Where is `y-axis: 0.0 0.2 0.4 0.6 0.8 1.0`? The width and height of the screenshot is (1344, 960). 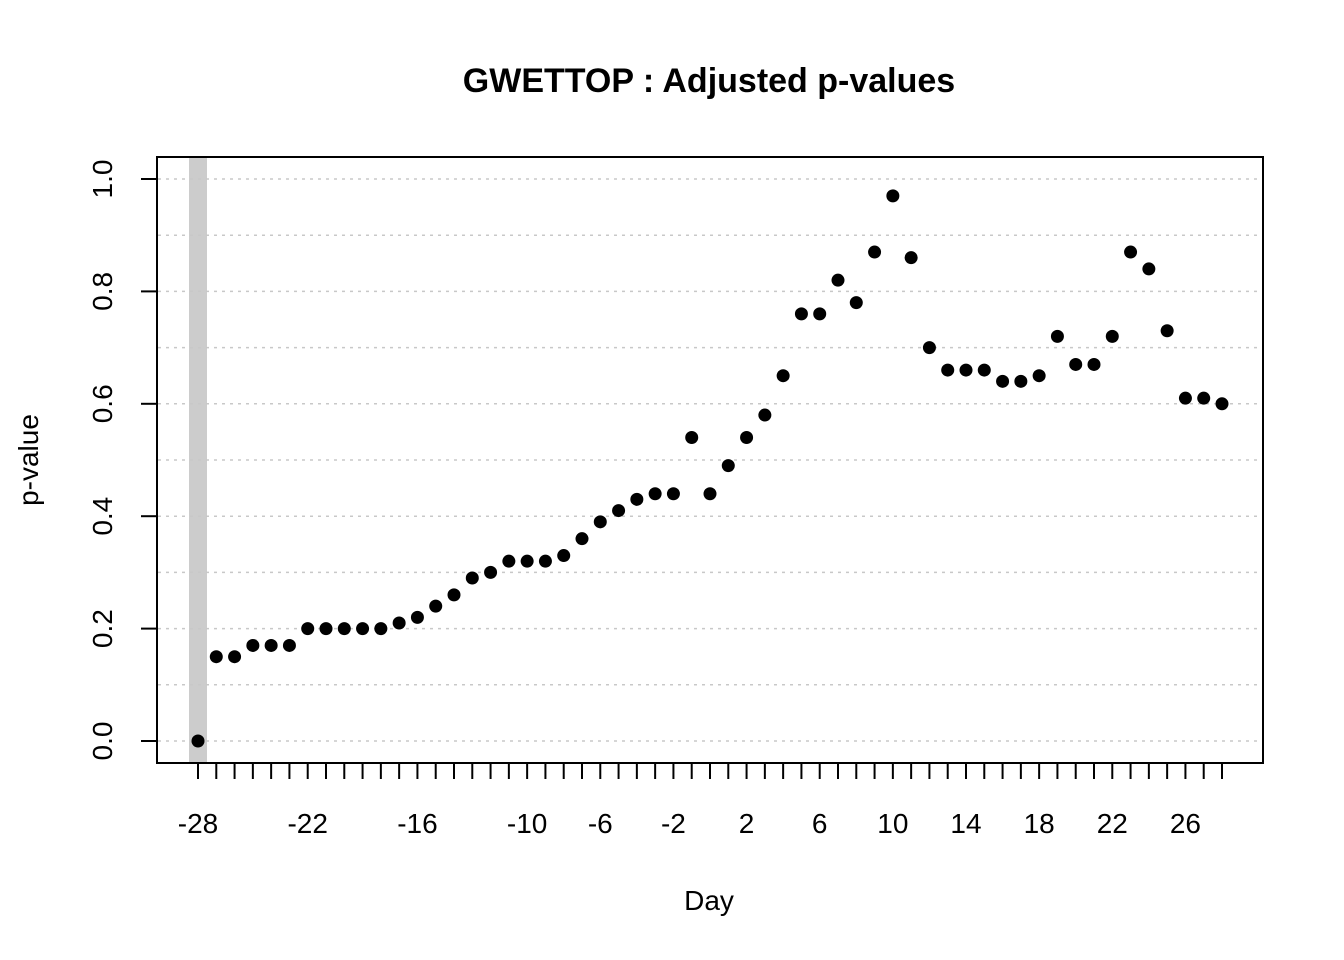 y-axis: 0.0 0.2 0.4 0.6 0.8 1.0 is located at coordinates (122, 460).